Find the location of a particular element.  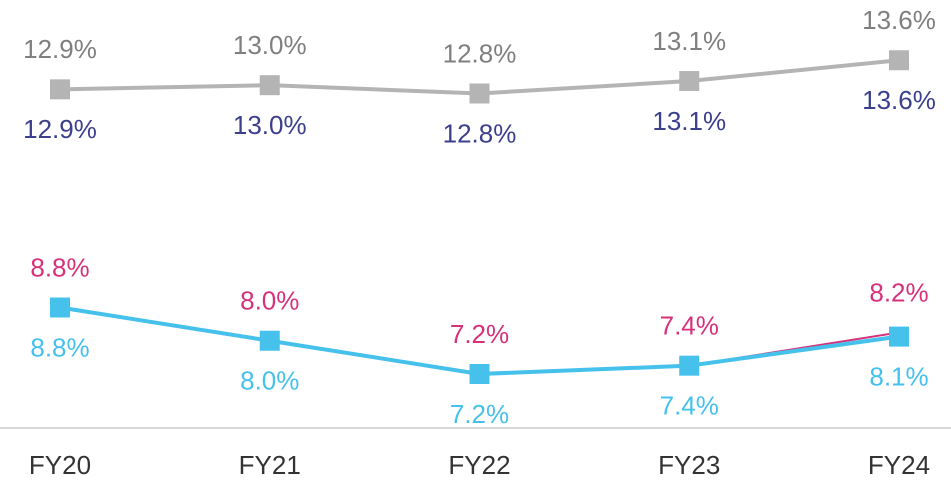

x-tick-label: FY22 is located at coordinates (479, 465).